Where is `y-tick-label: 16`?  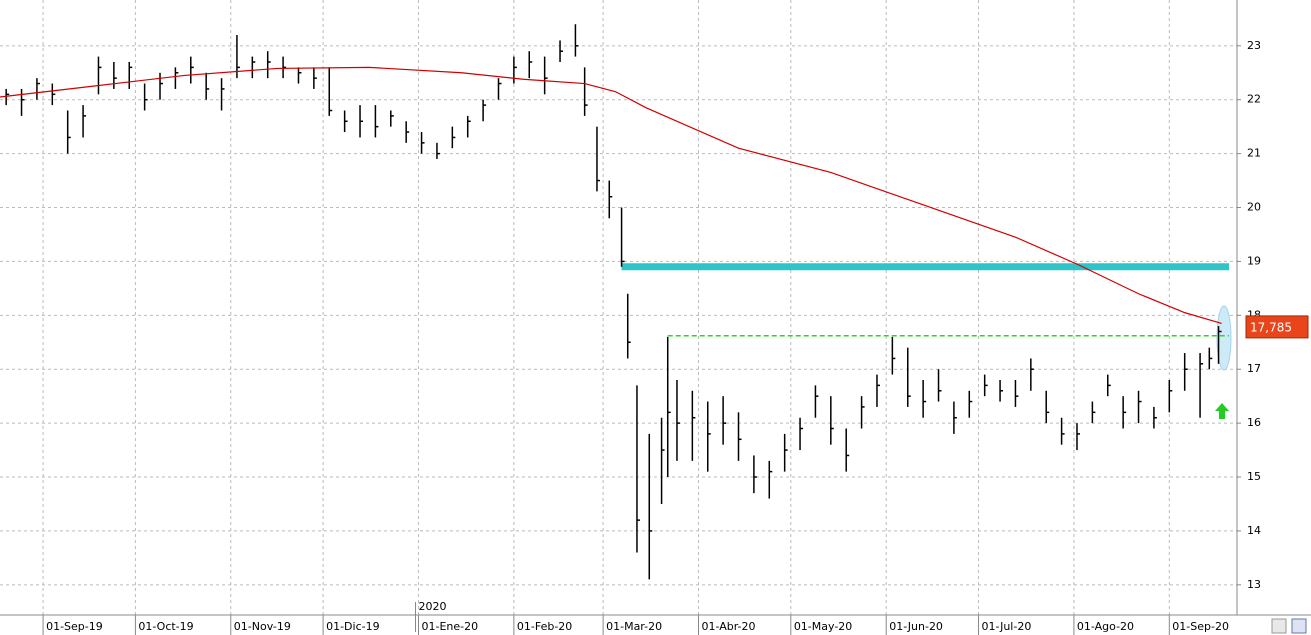 y-tick-label: 16 is located at coordinates (1254, 422).